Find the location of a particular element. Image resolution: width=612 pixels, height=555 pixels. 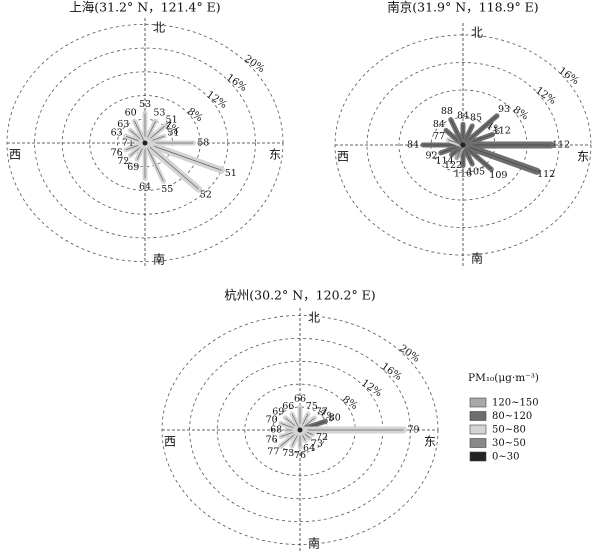

pm10-label: 114 is located at coordinates (445, 160).